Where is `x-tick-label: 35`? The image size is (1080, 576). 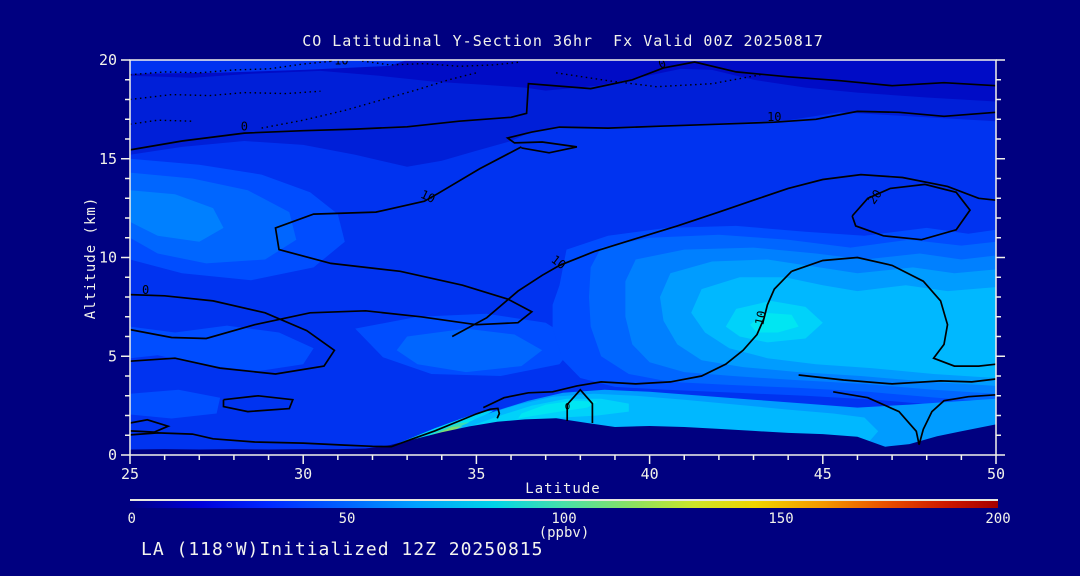
x-tick-label: 35 is located at coordinates (476, 474).